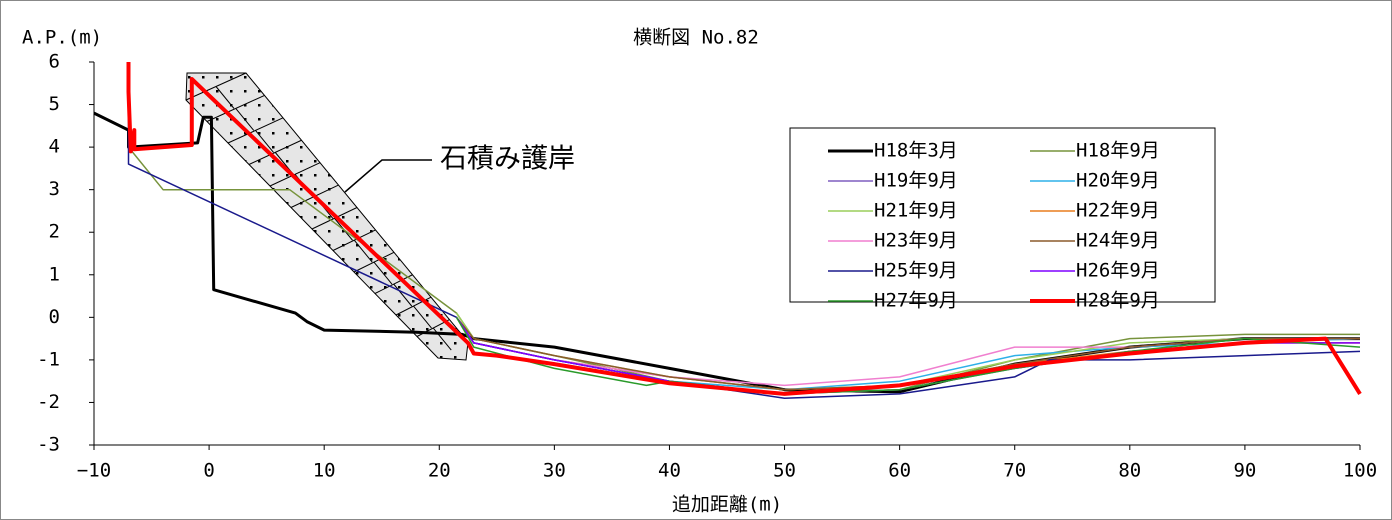  I want to click on legend-label: H25年9月, so click(916, 271).